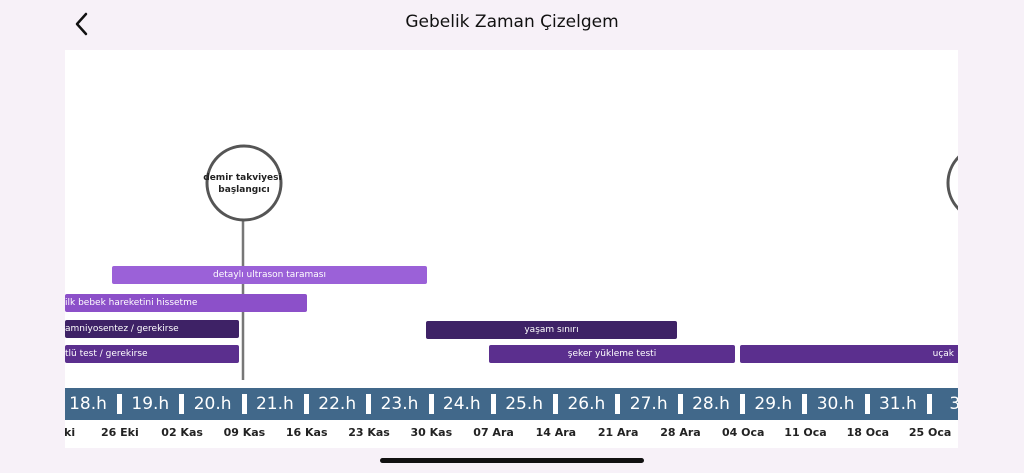 The height and width of the screenshot is (473, 1024). Describe the element at coordinates (461, 404) in the screenshot. I see `week-label: 24.h` at that location.